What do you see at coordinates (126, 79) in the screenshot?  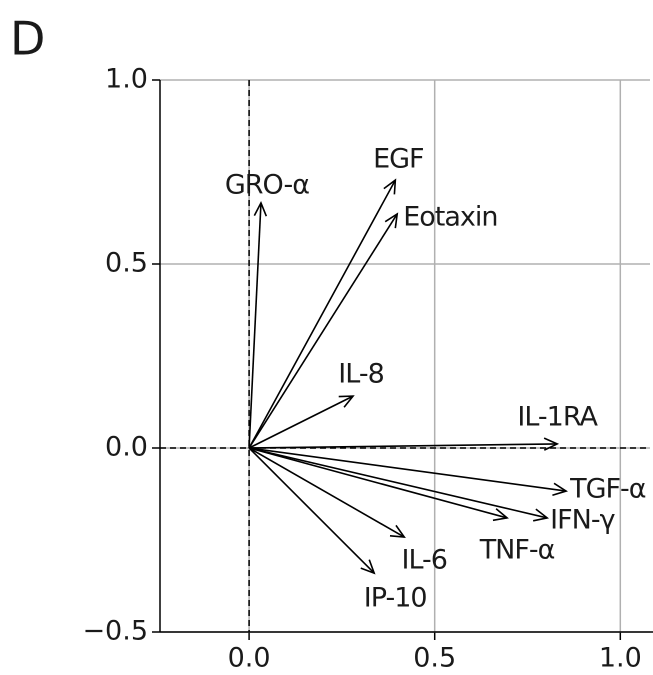 I see `y-tick-label: 1.0` at bounding box center [126, 79].